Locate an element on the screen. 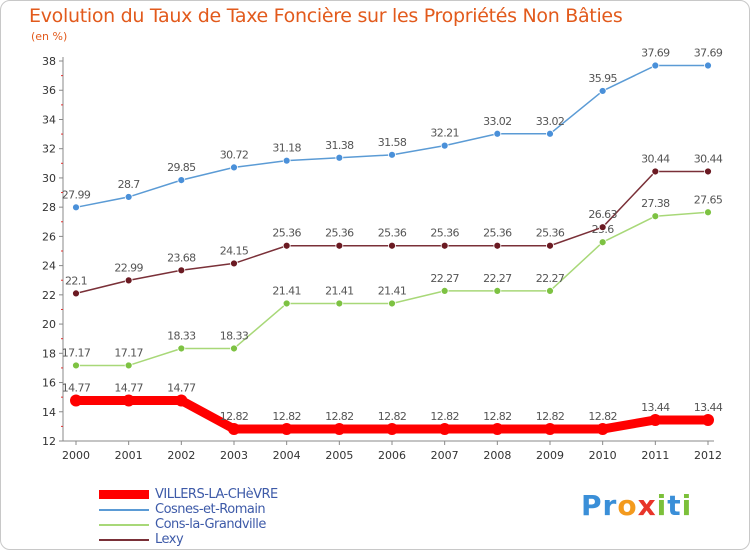  unit-label: (en %) is located at coordinates (49, 36).